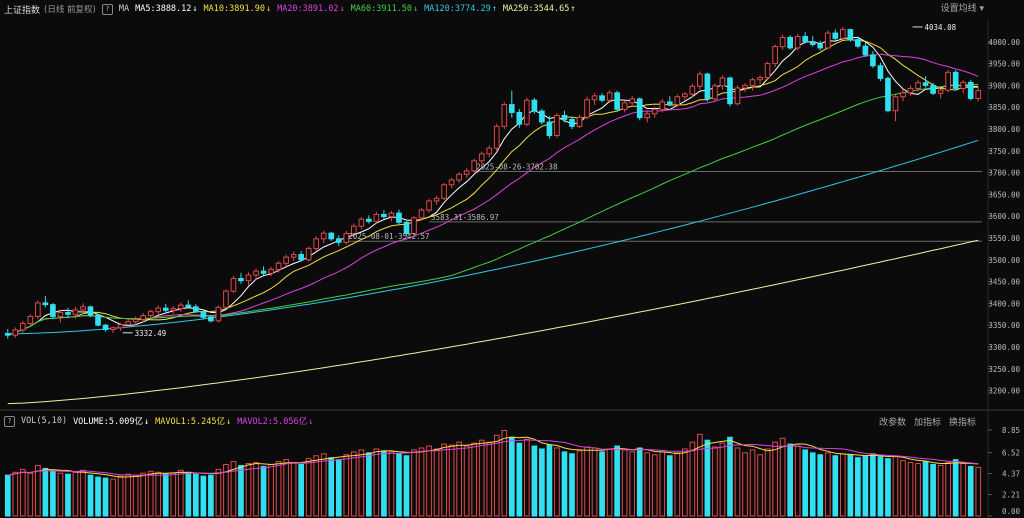 The height and width of the screenshot is (518, 1024). What do you see at coordinates (275, 422) in the screenshot?
I see `vol-legend-item: MAVOL2:5.056亿↓` at bounding box center [275, 422].